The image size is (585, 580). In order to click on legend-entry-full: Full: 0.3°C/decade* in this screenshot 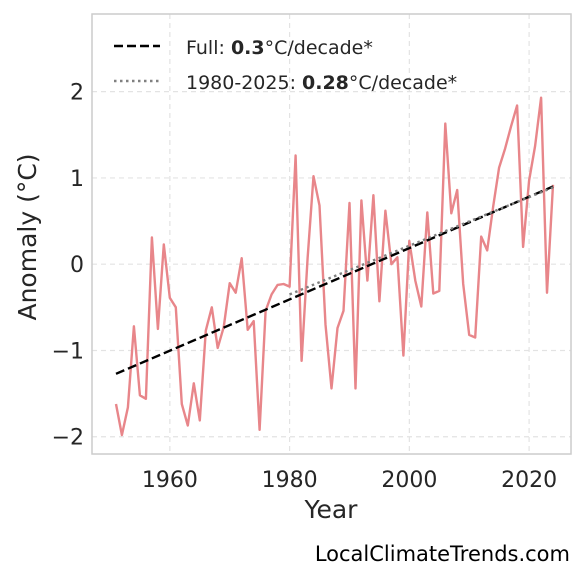, I will do `click(279, 48)`.